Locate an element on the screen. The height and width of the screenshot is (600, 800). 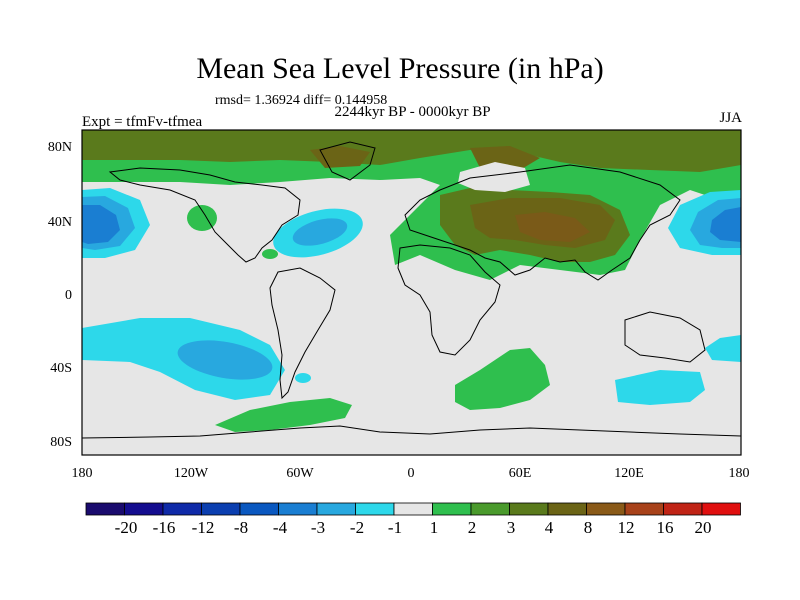
north-atlantic-neutral is located at coordinates (494, 177).